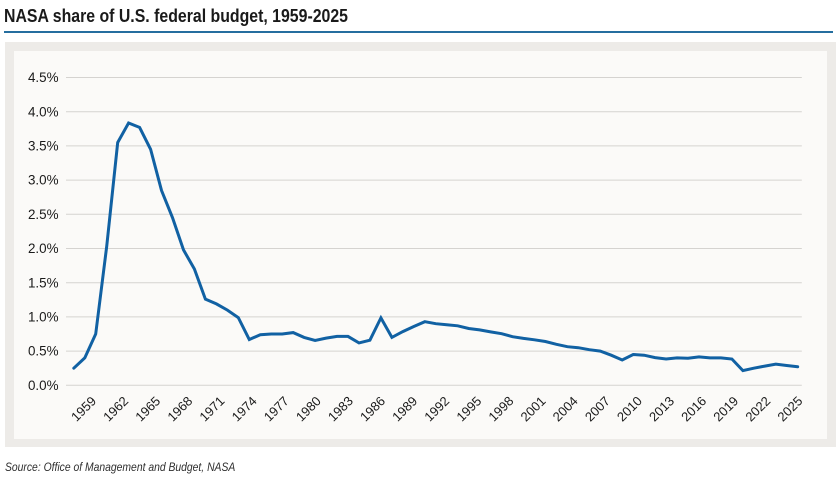 This screenshot has width=840, height=477. What do you see at coordinates (725, 408) in the screenshot?
I see `svg-text: 2019` at bounding box center [725, 408].